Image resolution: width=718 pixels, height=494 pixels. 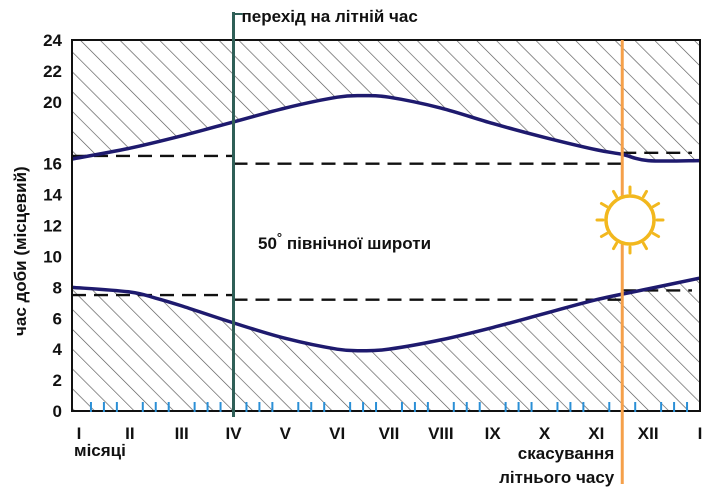 I want to click on x-tick-label: VII, so click(x=389, y=433).